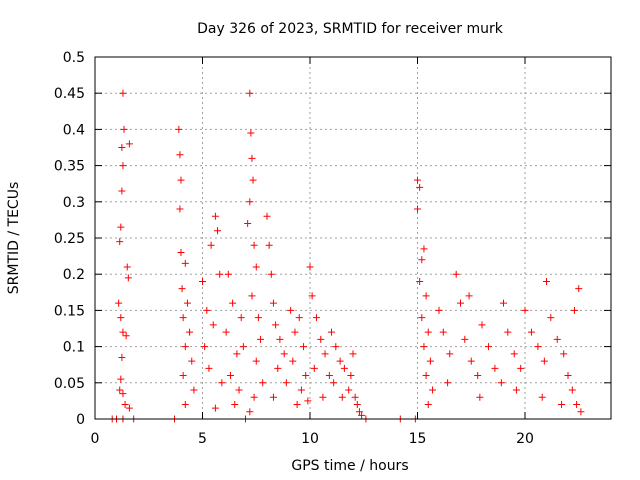  I want to click on y-tick-label: 0.25, so click(69, 239).